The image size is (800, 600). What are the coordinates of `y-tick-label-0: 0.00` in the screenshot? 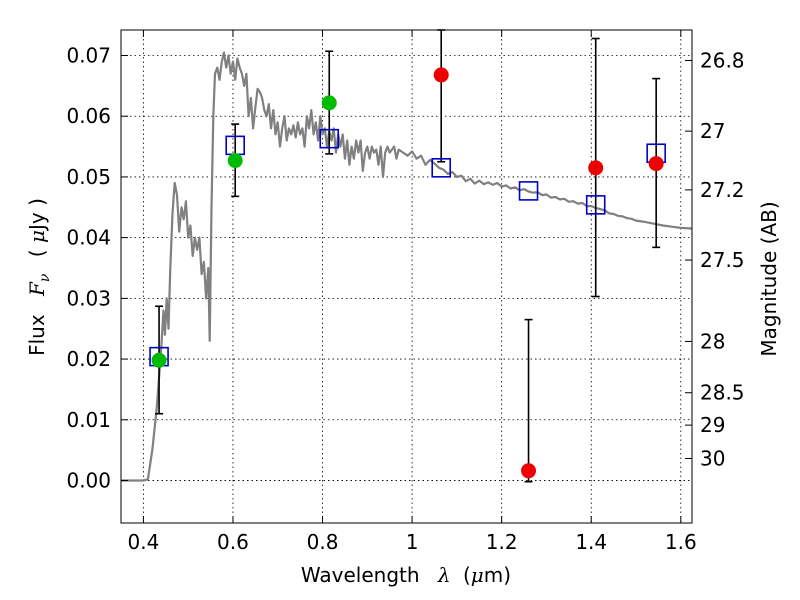 It's located at (88, 481).